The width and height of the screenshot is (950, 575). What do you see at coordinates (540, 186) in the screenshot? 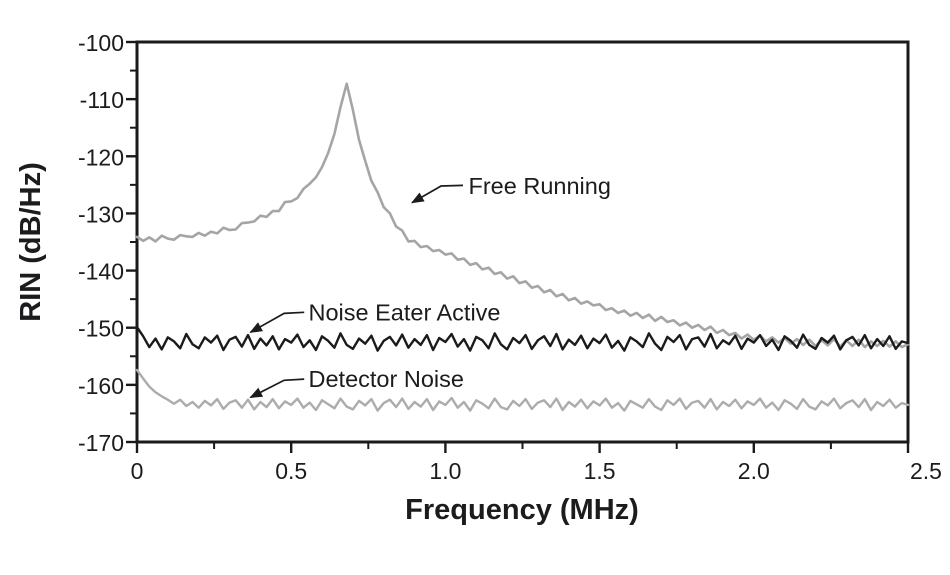
I see `annotation-label-free-running: Free Running` at bounding box center [540, 186].